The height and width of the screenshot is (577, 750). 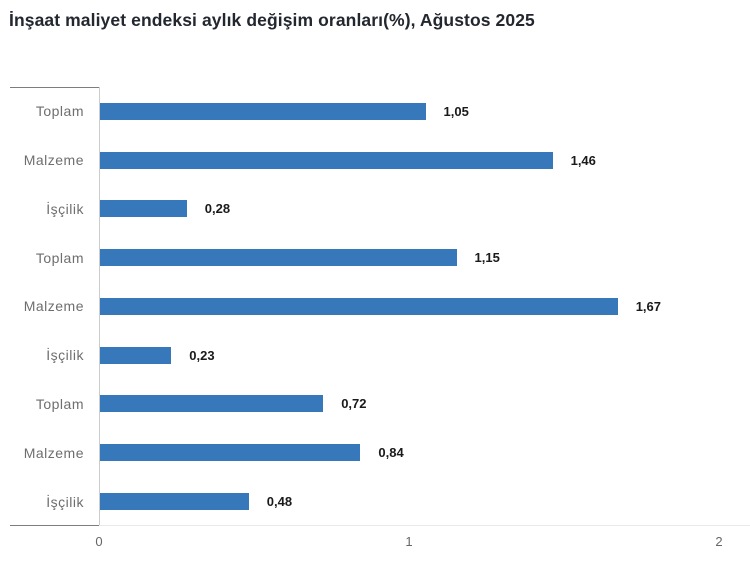 I want to click on value-axis-tick-label: 1, so click(x=409, y=541).